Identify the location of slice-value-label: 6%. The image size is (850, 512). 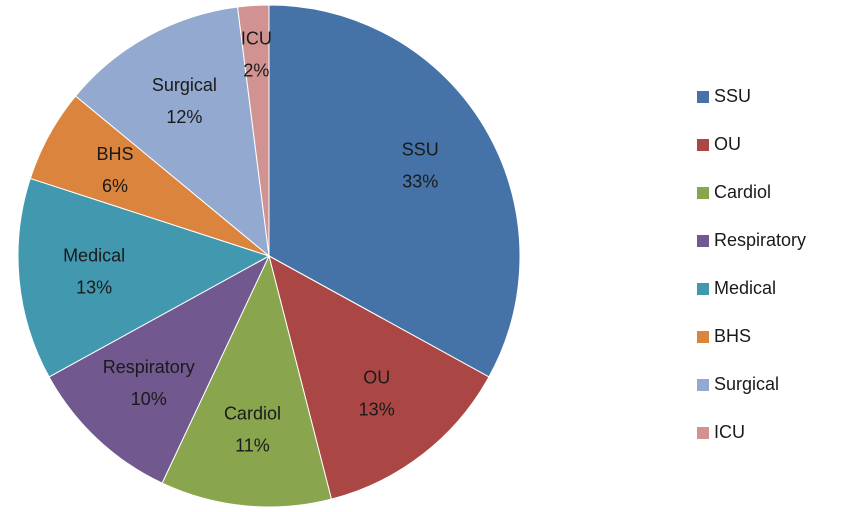
(115, 186).